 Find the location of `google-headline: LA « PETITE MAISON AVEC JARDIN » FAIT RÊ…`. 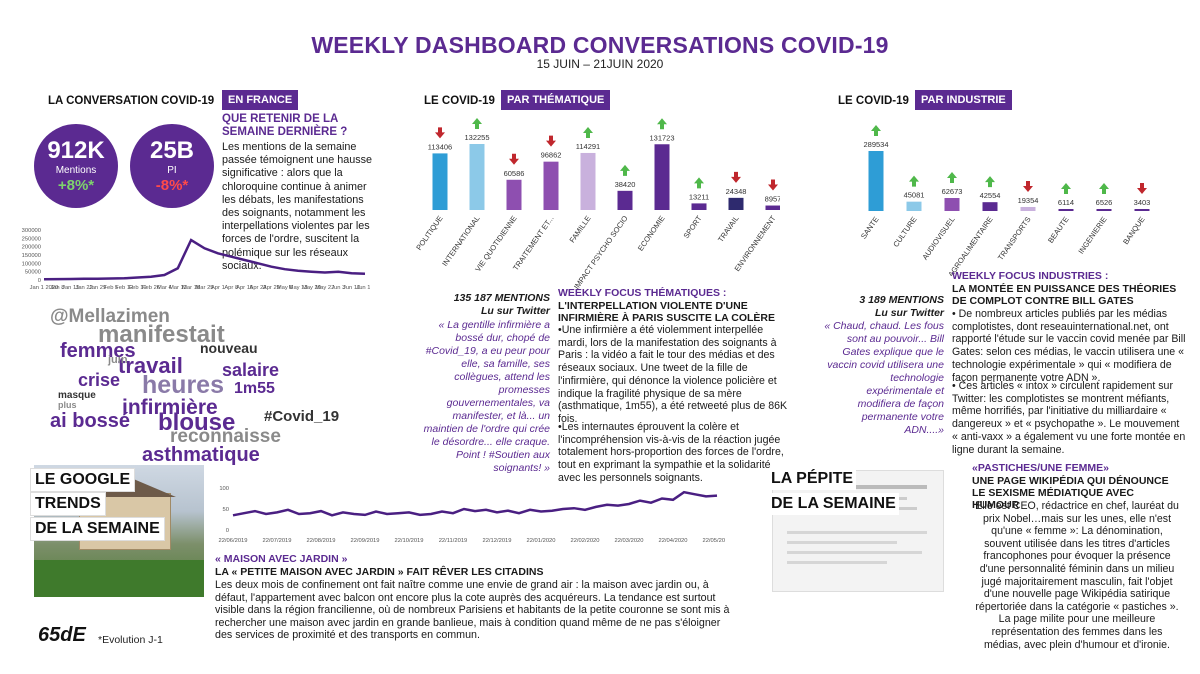

google-headline: LA « PETITE MAISON AVEC JARDIN » FAIT RÊ… is located at coordinates (379, 572).